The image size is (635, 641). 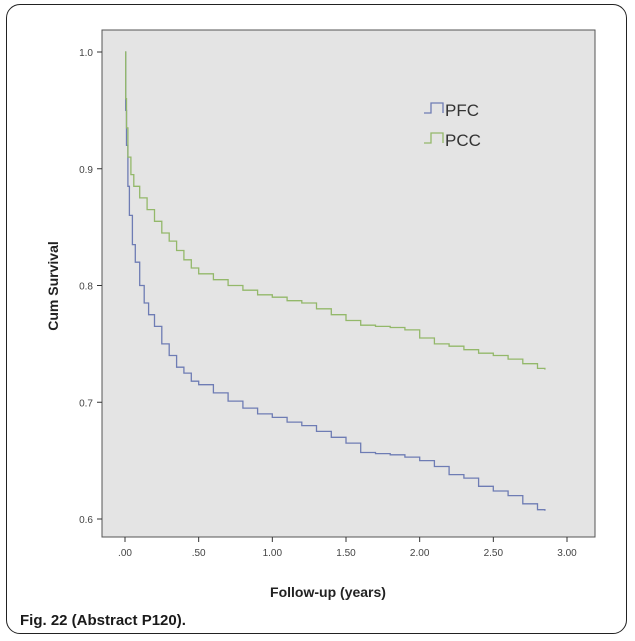 I want to click on y-tick-label: 0.7, so click(x=86, y=403).